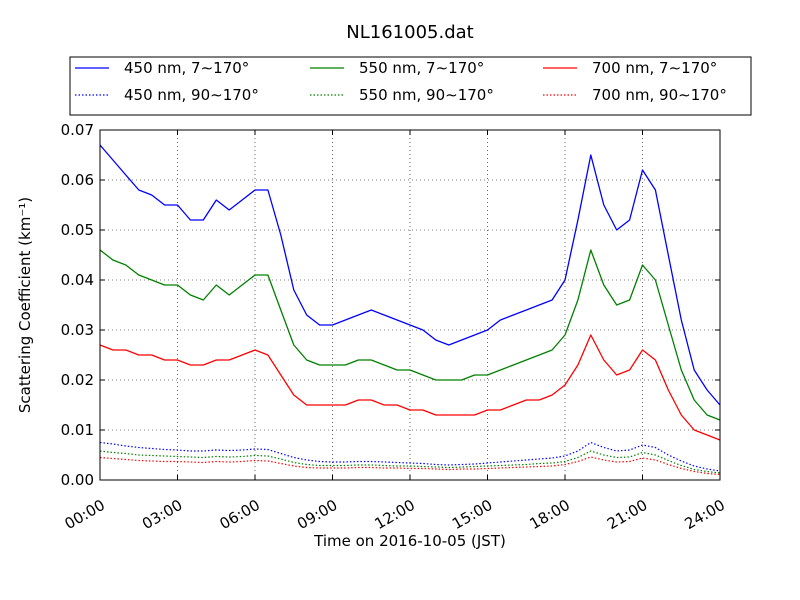 This screenshot has width=800, height=600. Describe the element at coordinates (191, 95) in the screenshot. I see `legend-label: 450 nm, 90∼170°` at that location.